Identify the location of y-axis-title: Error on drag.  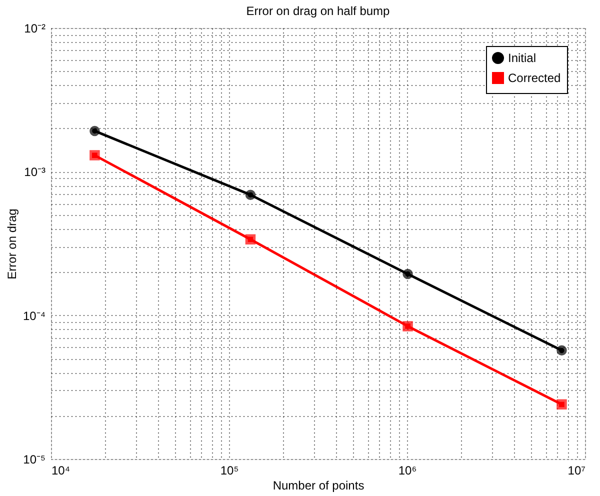
(11, 244).